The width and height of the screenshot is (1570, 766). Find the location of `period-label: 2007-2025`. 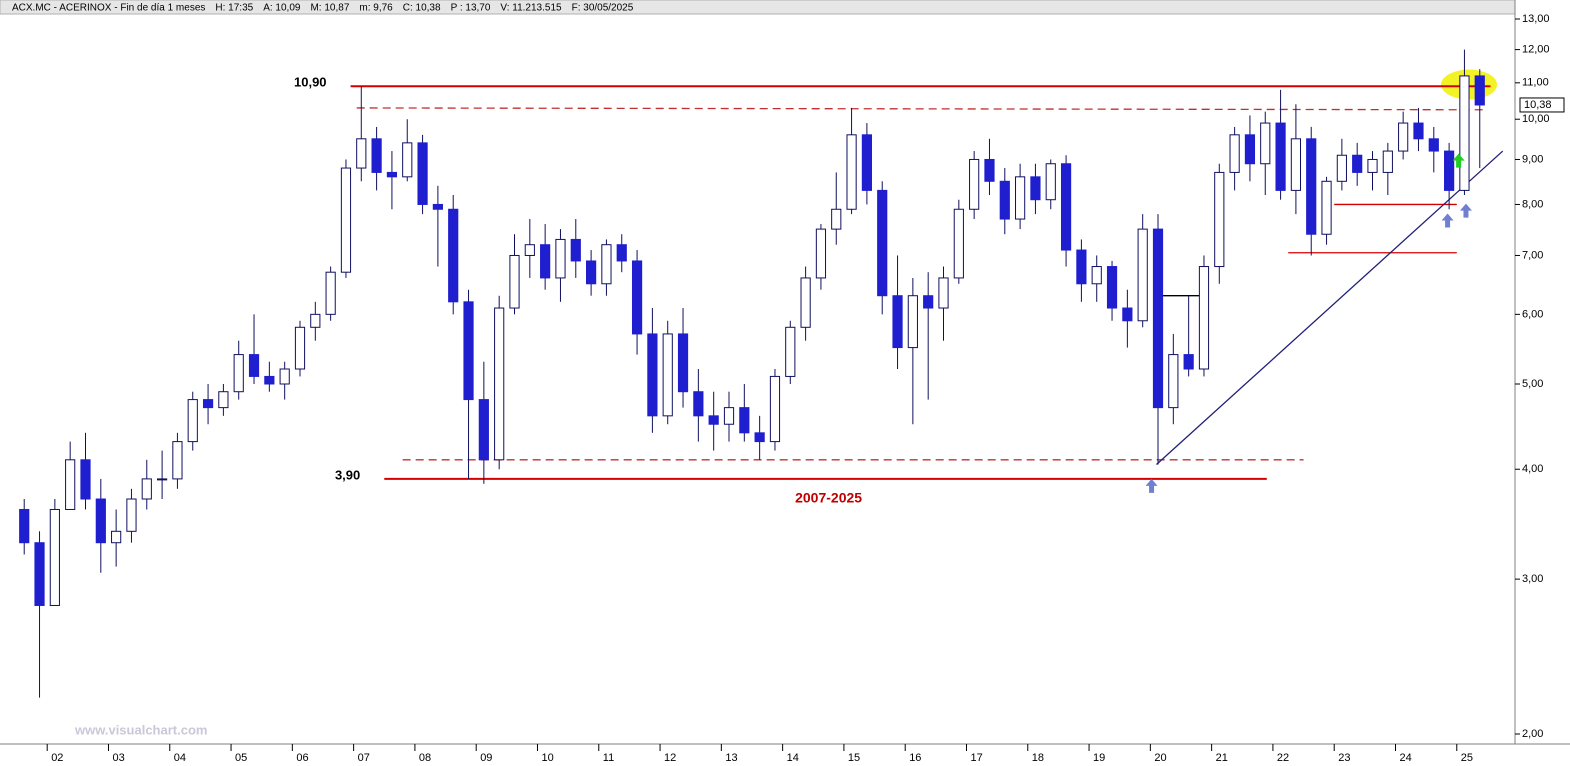

period-label: 2007-2025 is located at coordinates (828, 498).